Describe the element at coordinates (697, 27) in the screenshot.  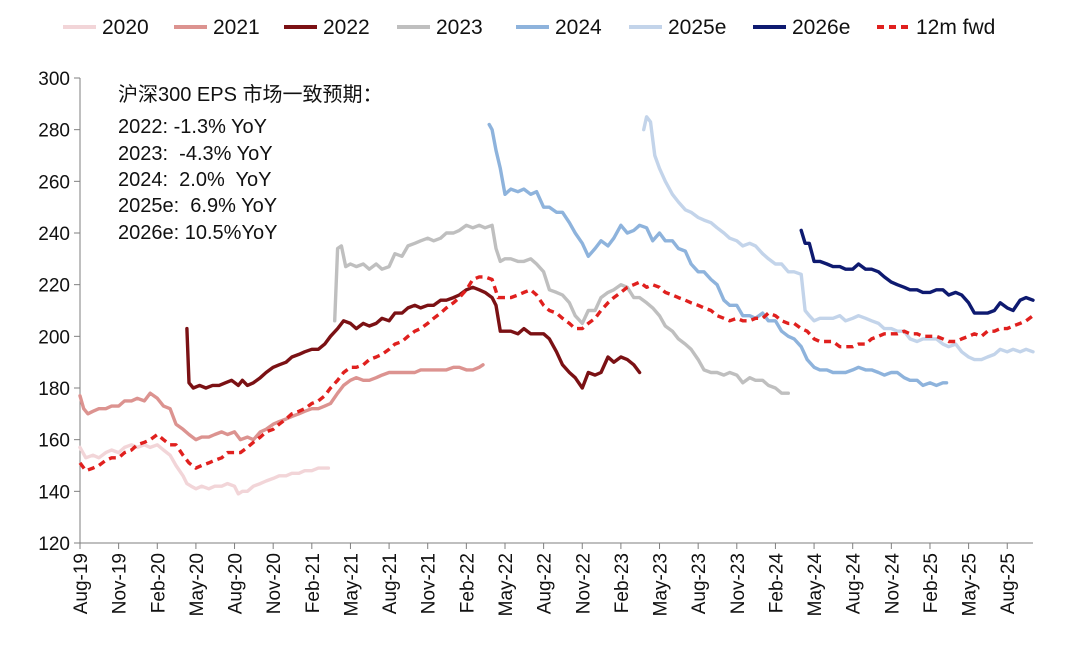
I see `legend-label: 2025e` at that location.